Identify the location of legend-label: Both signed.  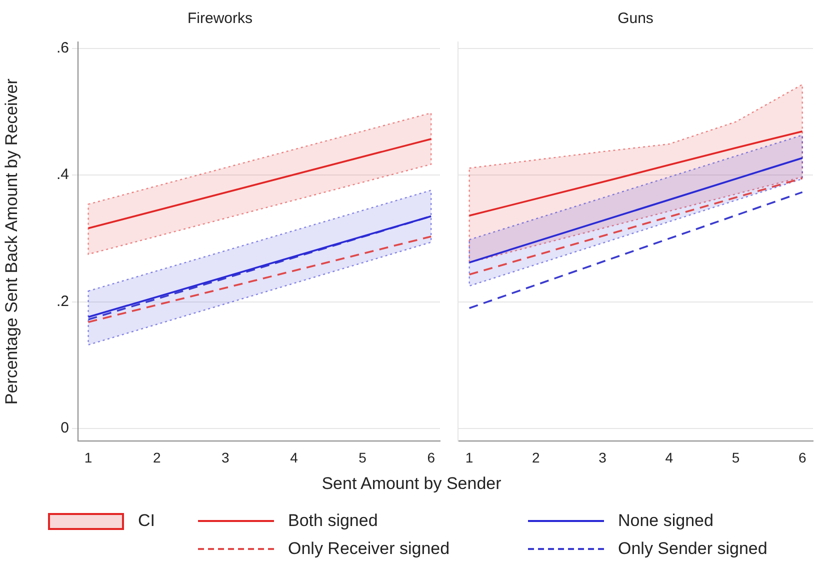
(333, 521).